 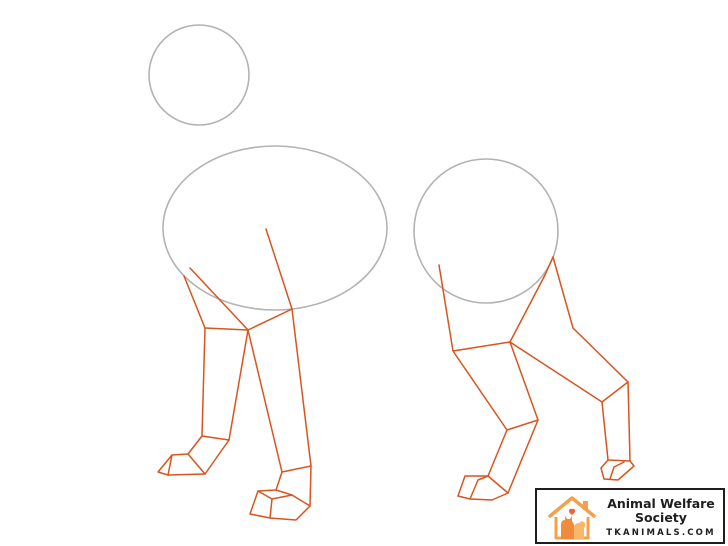 What do you see at coordinates (661, 503) in the screenshot?
I see `watermark-title-line1: Animal Welfare` at bounding box center [661, 503].